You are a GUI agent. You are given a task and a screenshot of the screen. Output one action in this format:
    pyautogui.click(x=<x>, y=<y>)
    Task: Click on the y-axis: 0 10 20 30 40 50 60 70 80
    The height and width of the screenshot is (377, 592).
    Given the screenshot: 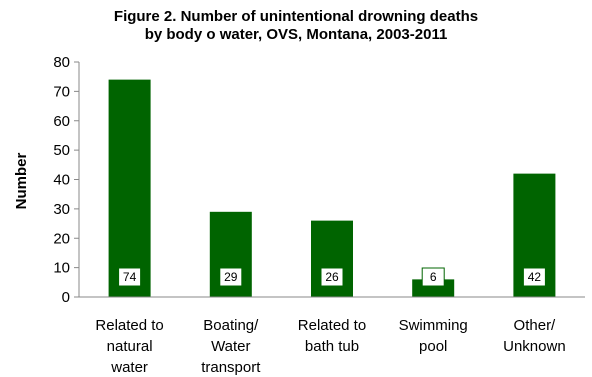 What is the action you would take?
    pyautogui.click(x=66, y=180)
    